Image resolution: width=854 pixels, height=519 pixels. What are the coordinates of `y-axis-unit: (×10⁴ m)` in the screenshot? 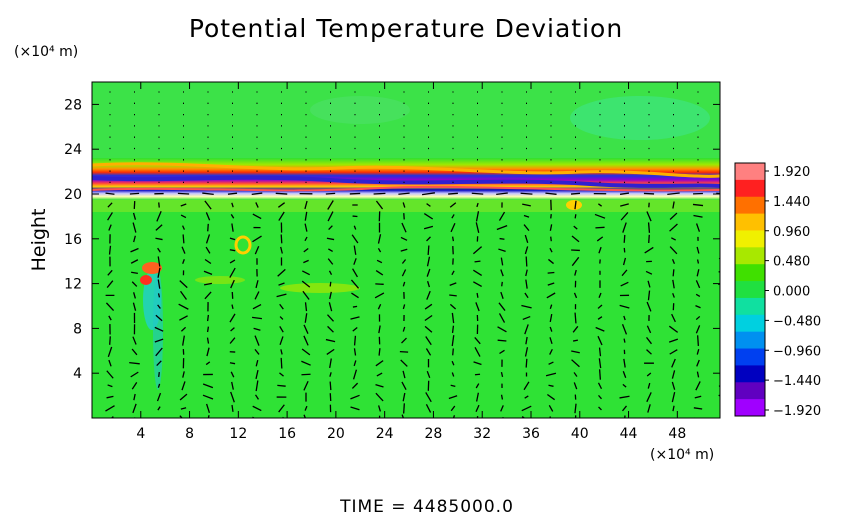 It's located at (46, 52).